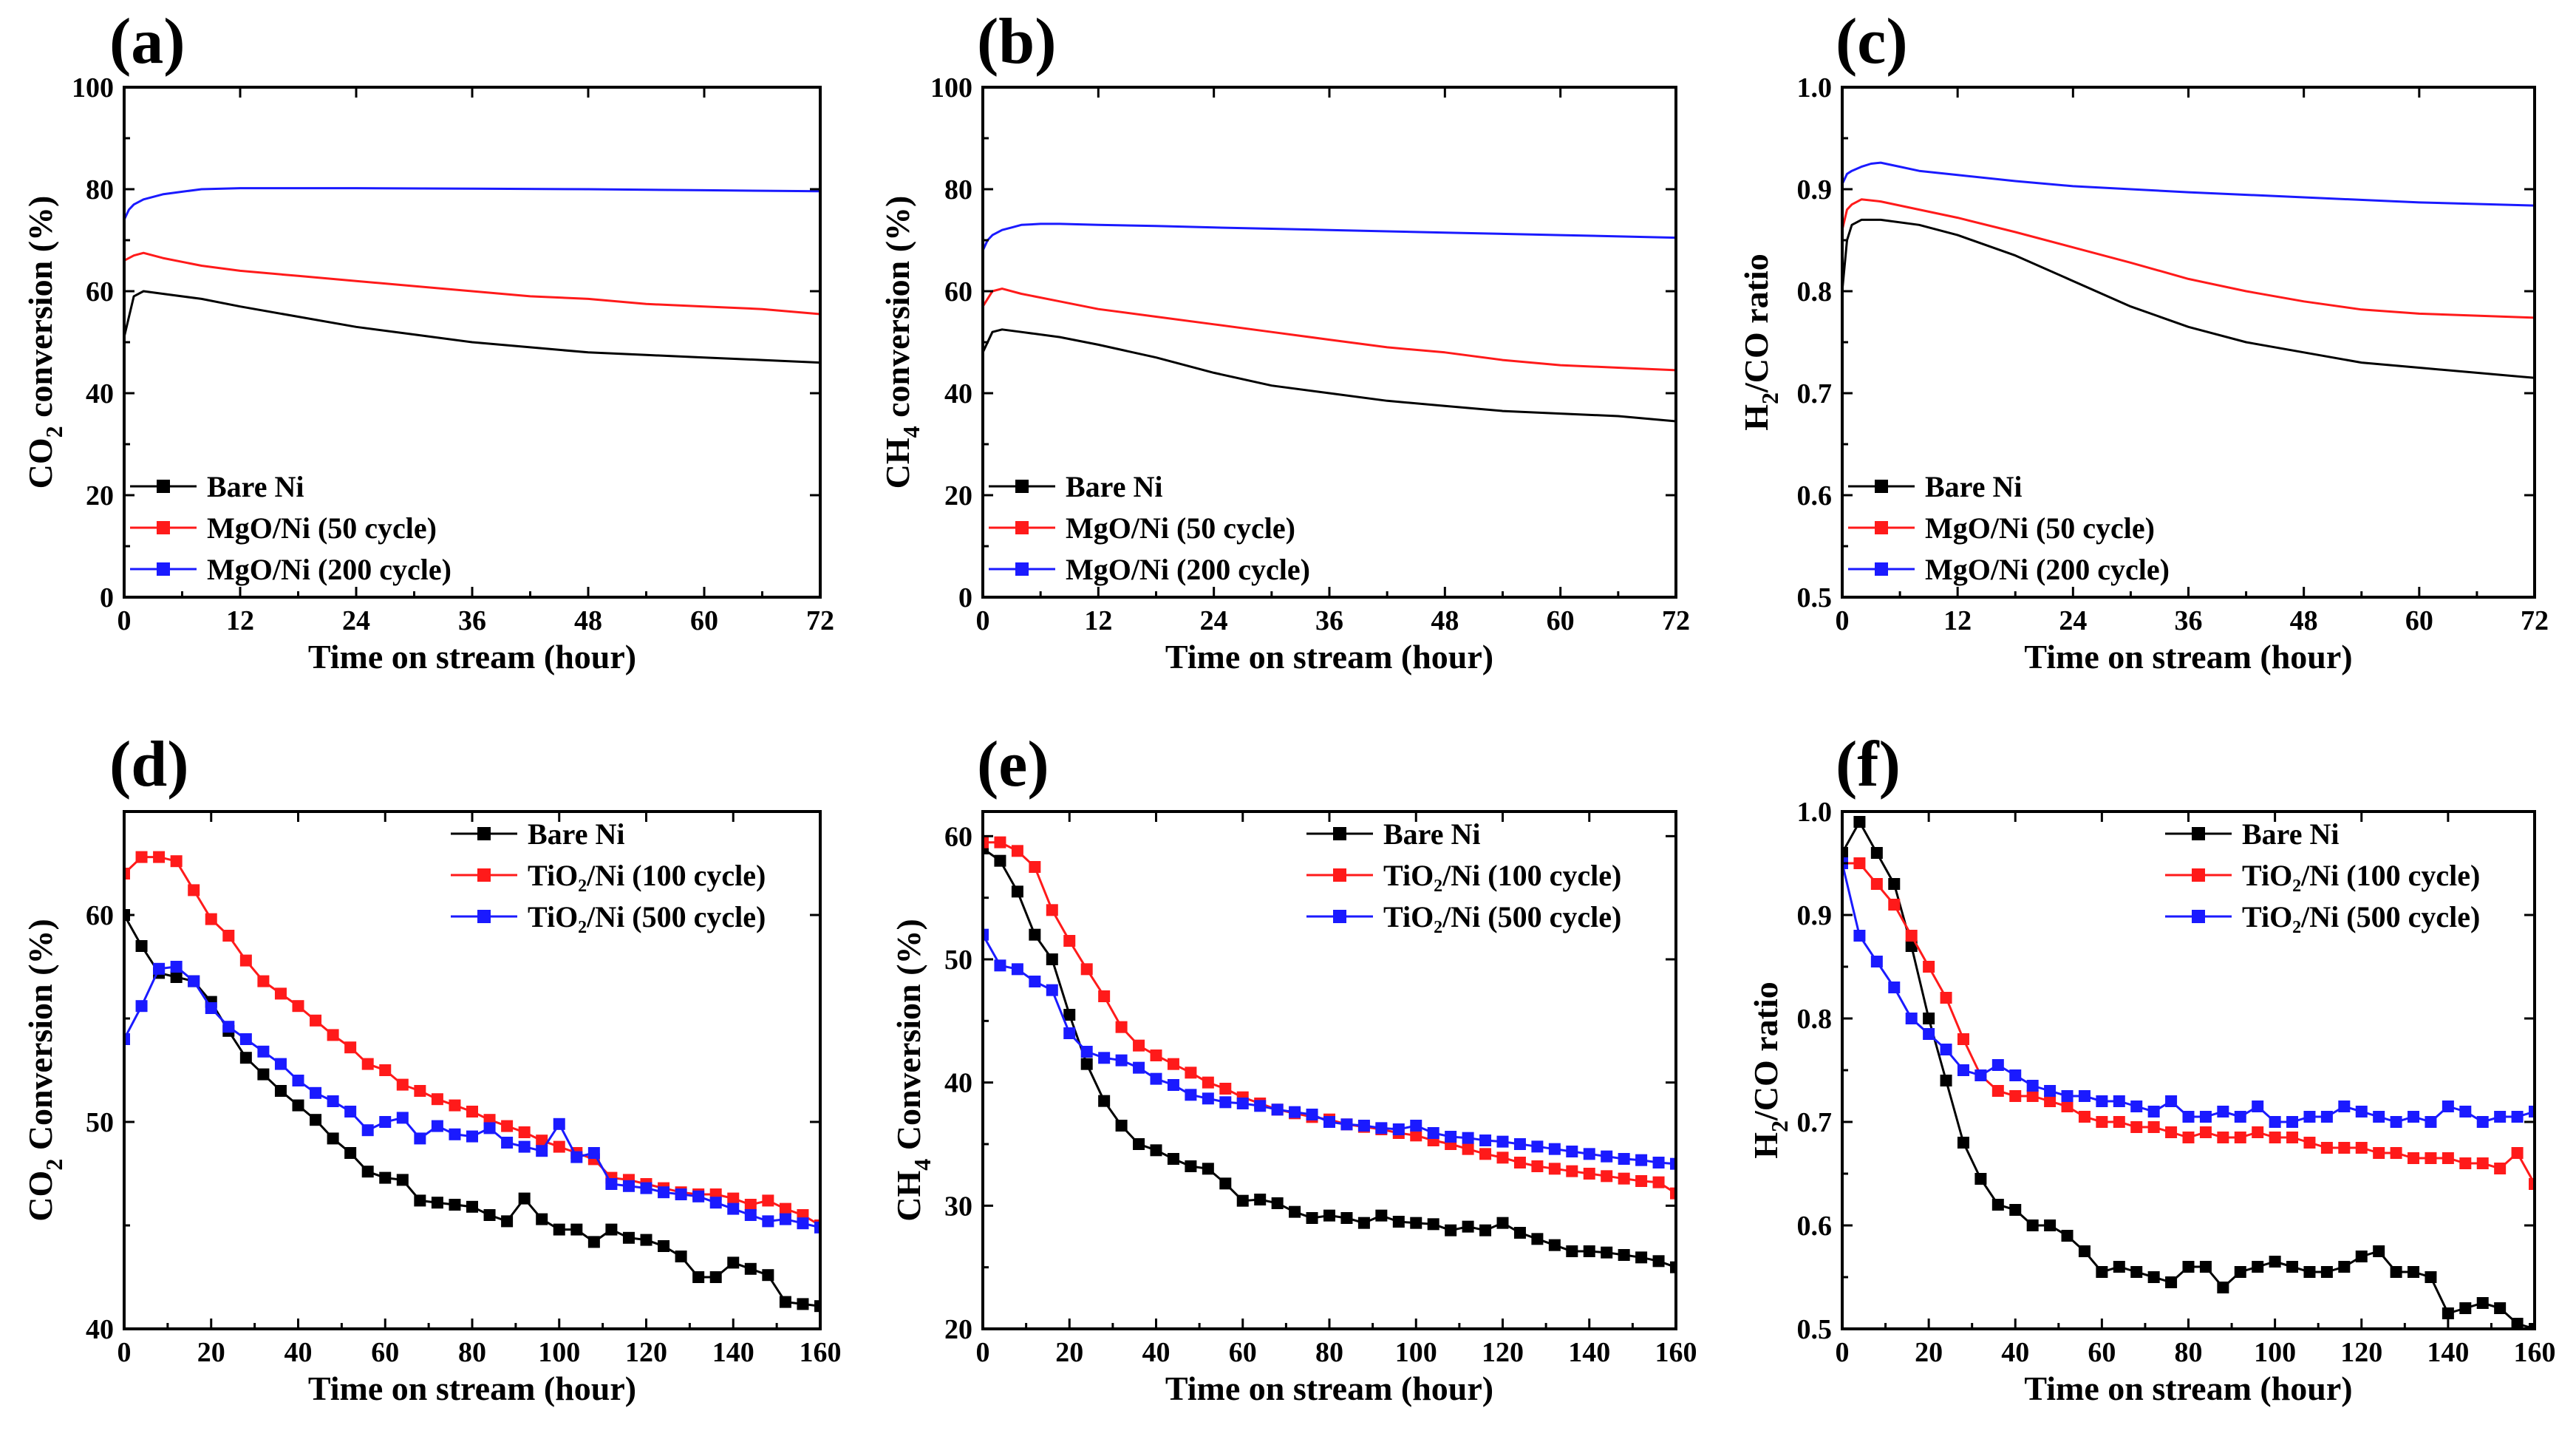 The height and width of the screenshot is (1439, 2576). I want to click on y-tick-label: 100, so click(93, 87).